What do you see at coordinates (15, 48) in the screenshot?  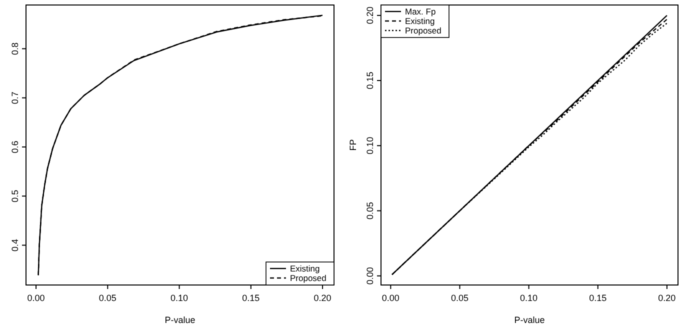 I see `y-tick-label: 0.8` at bounding box center [15, 48].